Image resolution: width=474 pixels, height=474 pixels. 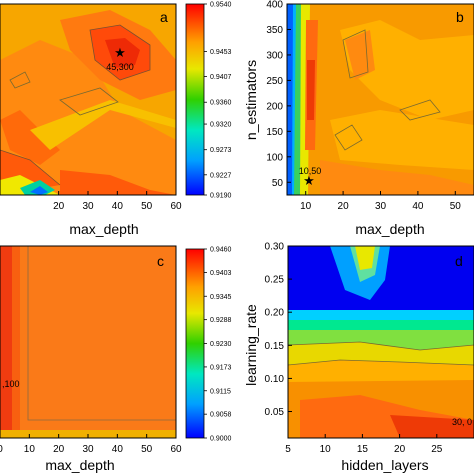 I want to click on colorbar-gradient-c, so click(x=195, y=343).